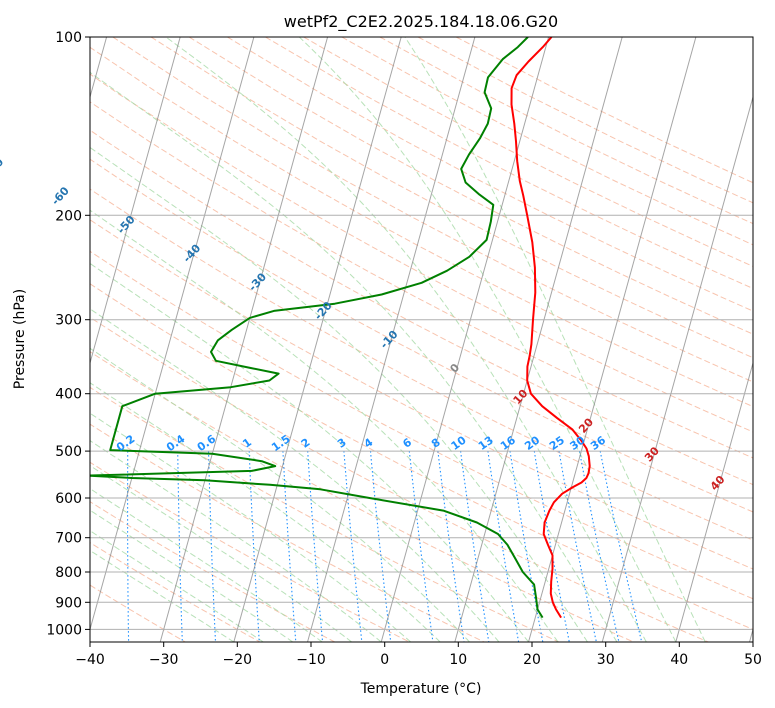 Image resolution: width=775 pixels, height=708 pixels. I want to click on isotherm-label: -30, so click(257, 282).